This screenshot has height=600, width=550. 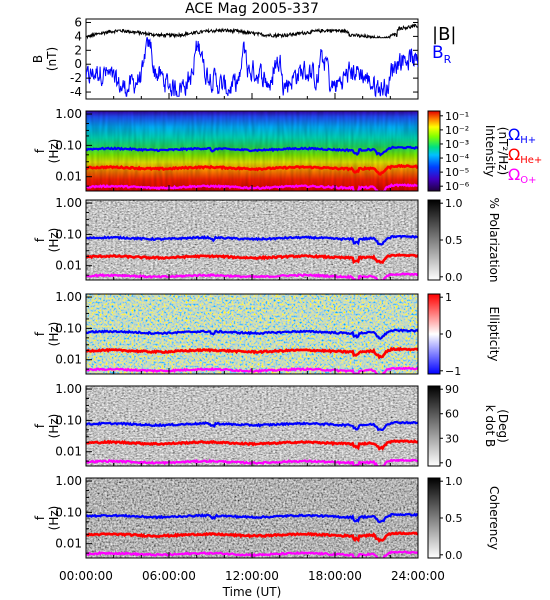 I want to click on x-axis-ticklabels: 00:00:00 06:00:00 12:00:00 18:00:00 24:00:00, so click(x=252, y=576).